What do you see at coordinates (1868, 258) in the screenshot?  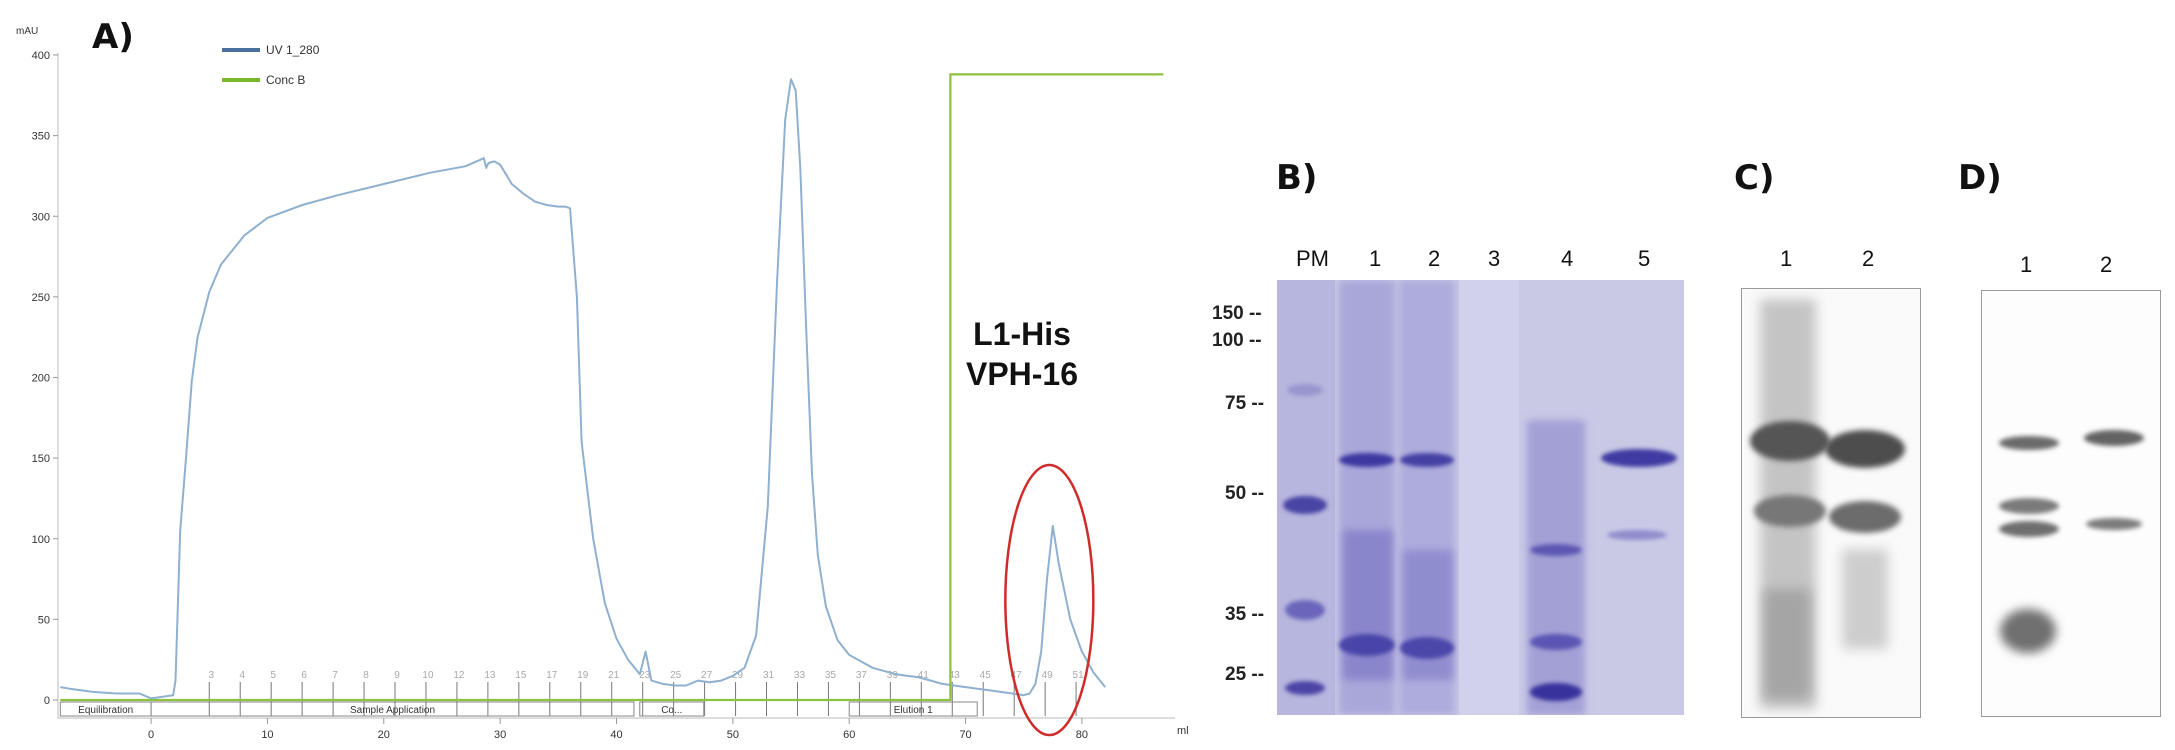 I see `blot-c-lane-label-2: 2` at bounding box center [1868, 258].